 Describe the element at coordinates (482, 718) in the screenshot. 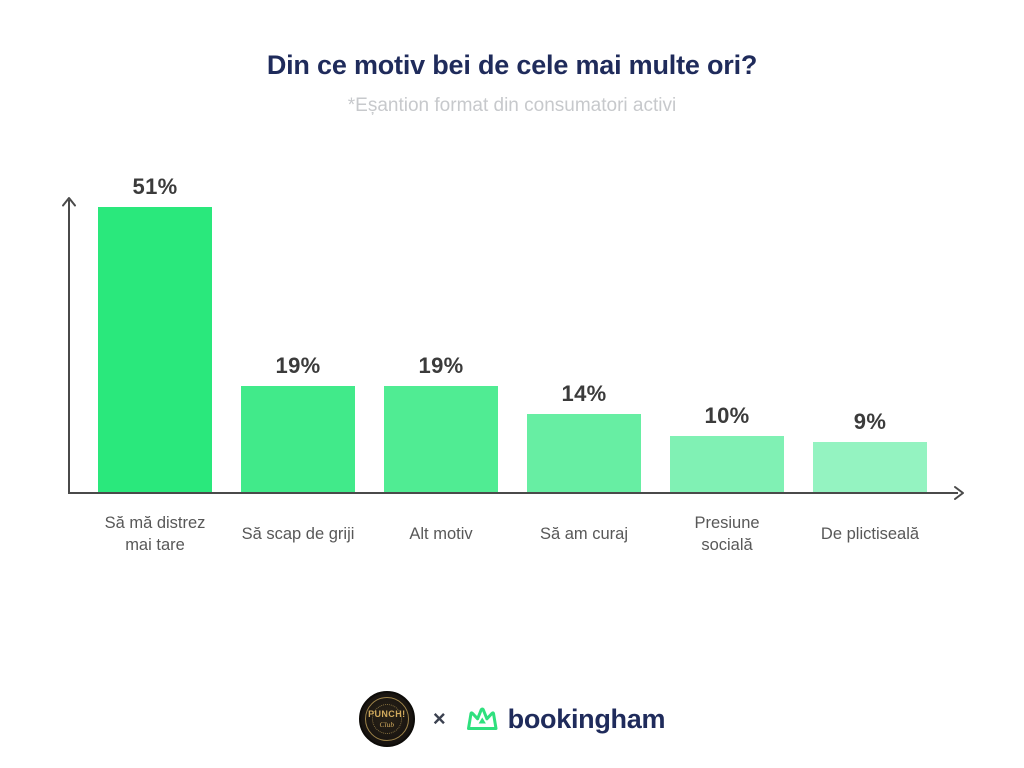

I see `crown-icon` at that location.